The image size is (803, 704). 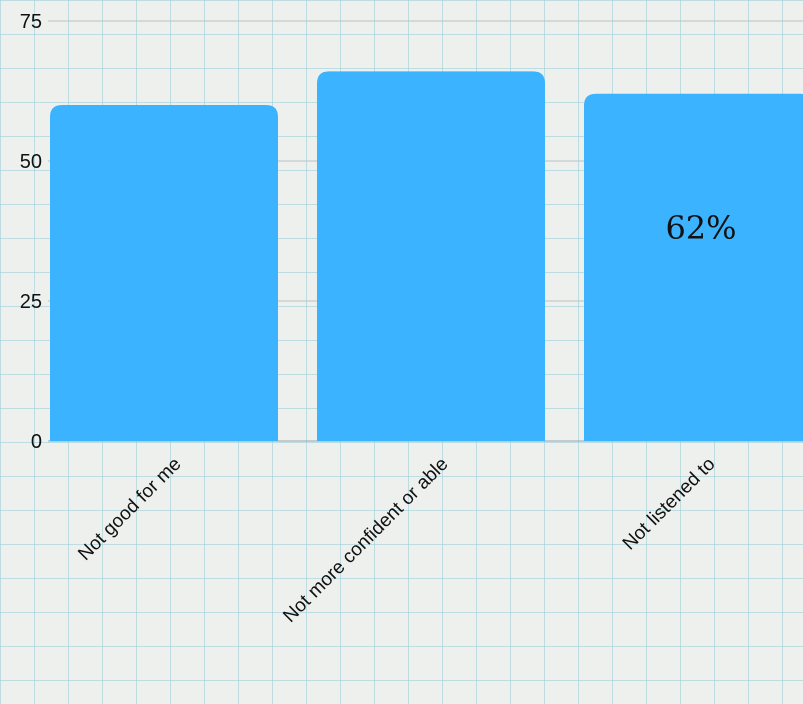 I want to click on y-tick-label: 75, so click(x=31, y=22).